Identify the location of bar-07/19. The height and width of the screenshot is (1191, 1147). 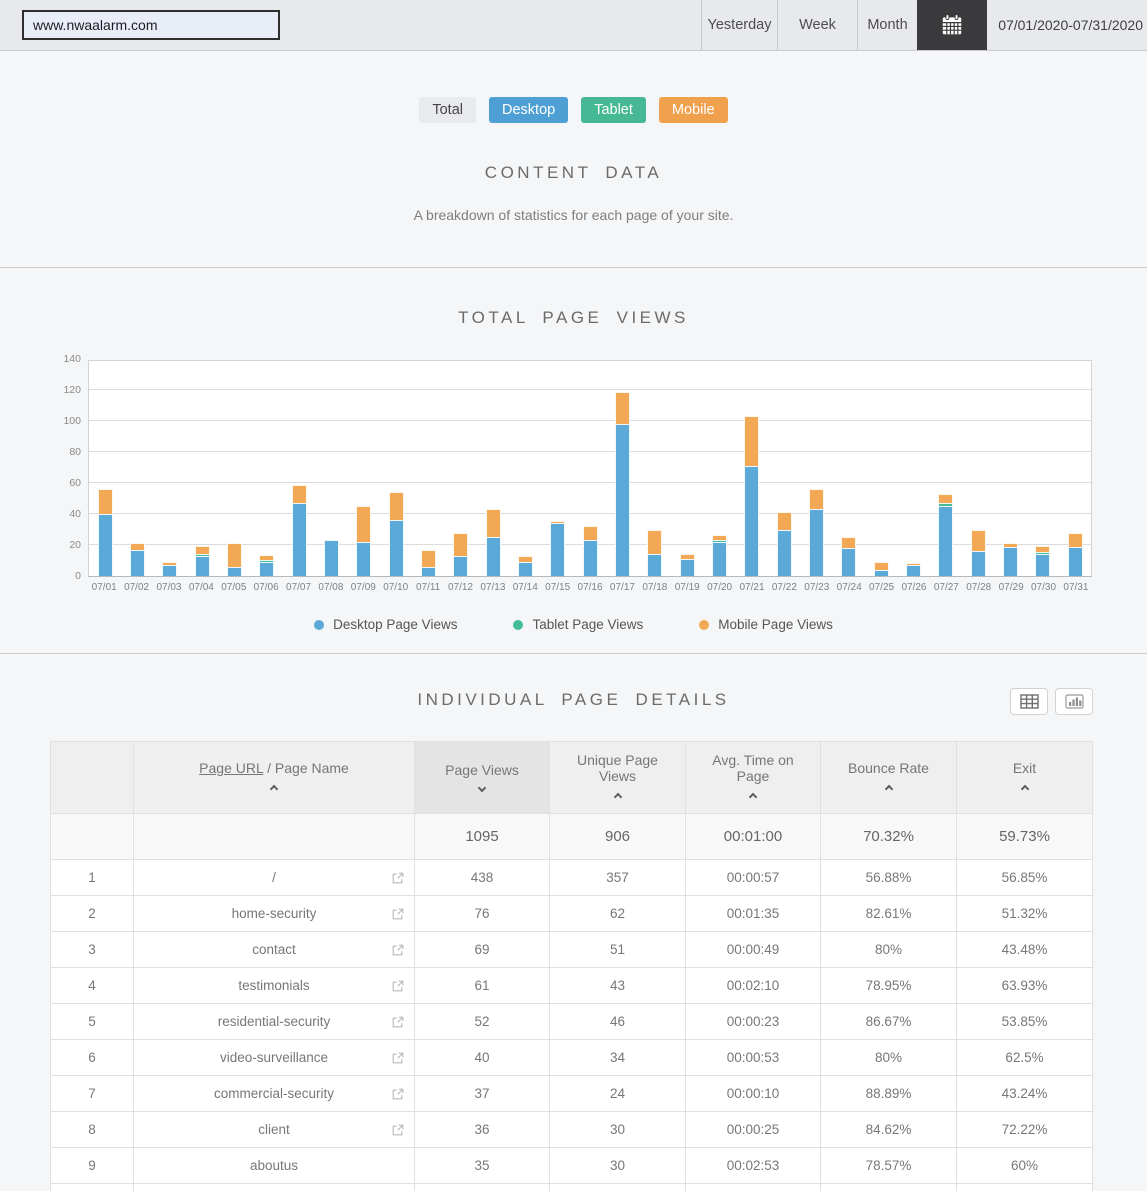
(687, 565).